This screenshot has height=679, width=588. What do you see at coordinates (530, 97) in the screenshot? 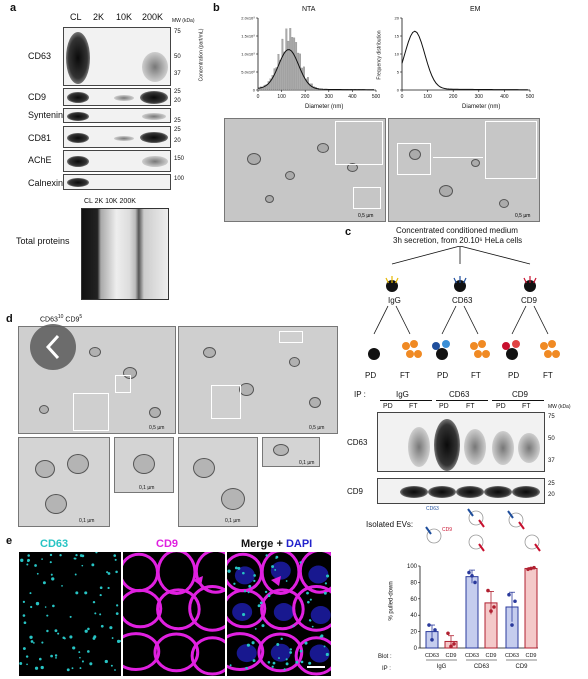
I see `x-tick-label: 500` at bounding box center [530, 97].